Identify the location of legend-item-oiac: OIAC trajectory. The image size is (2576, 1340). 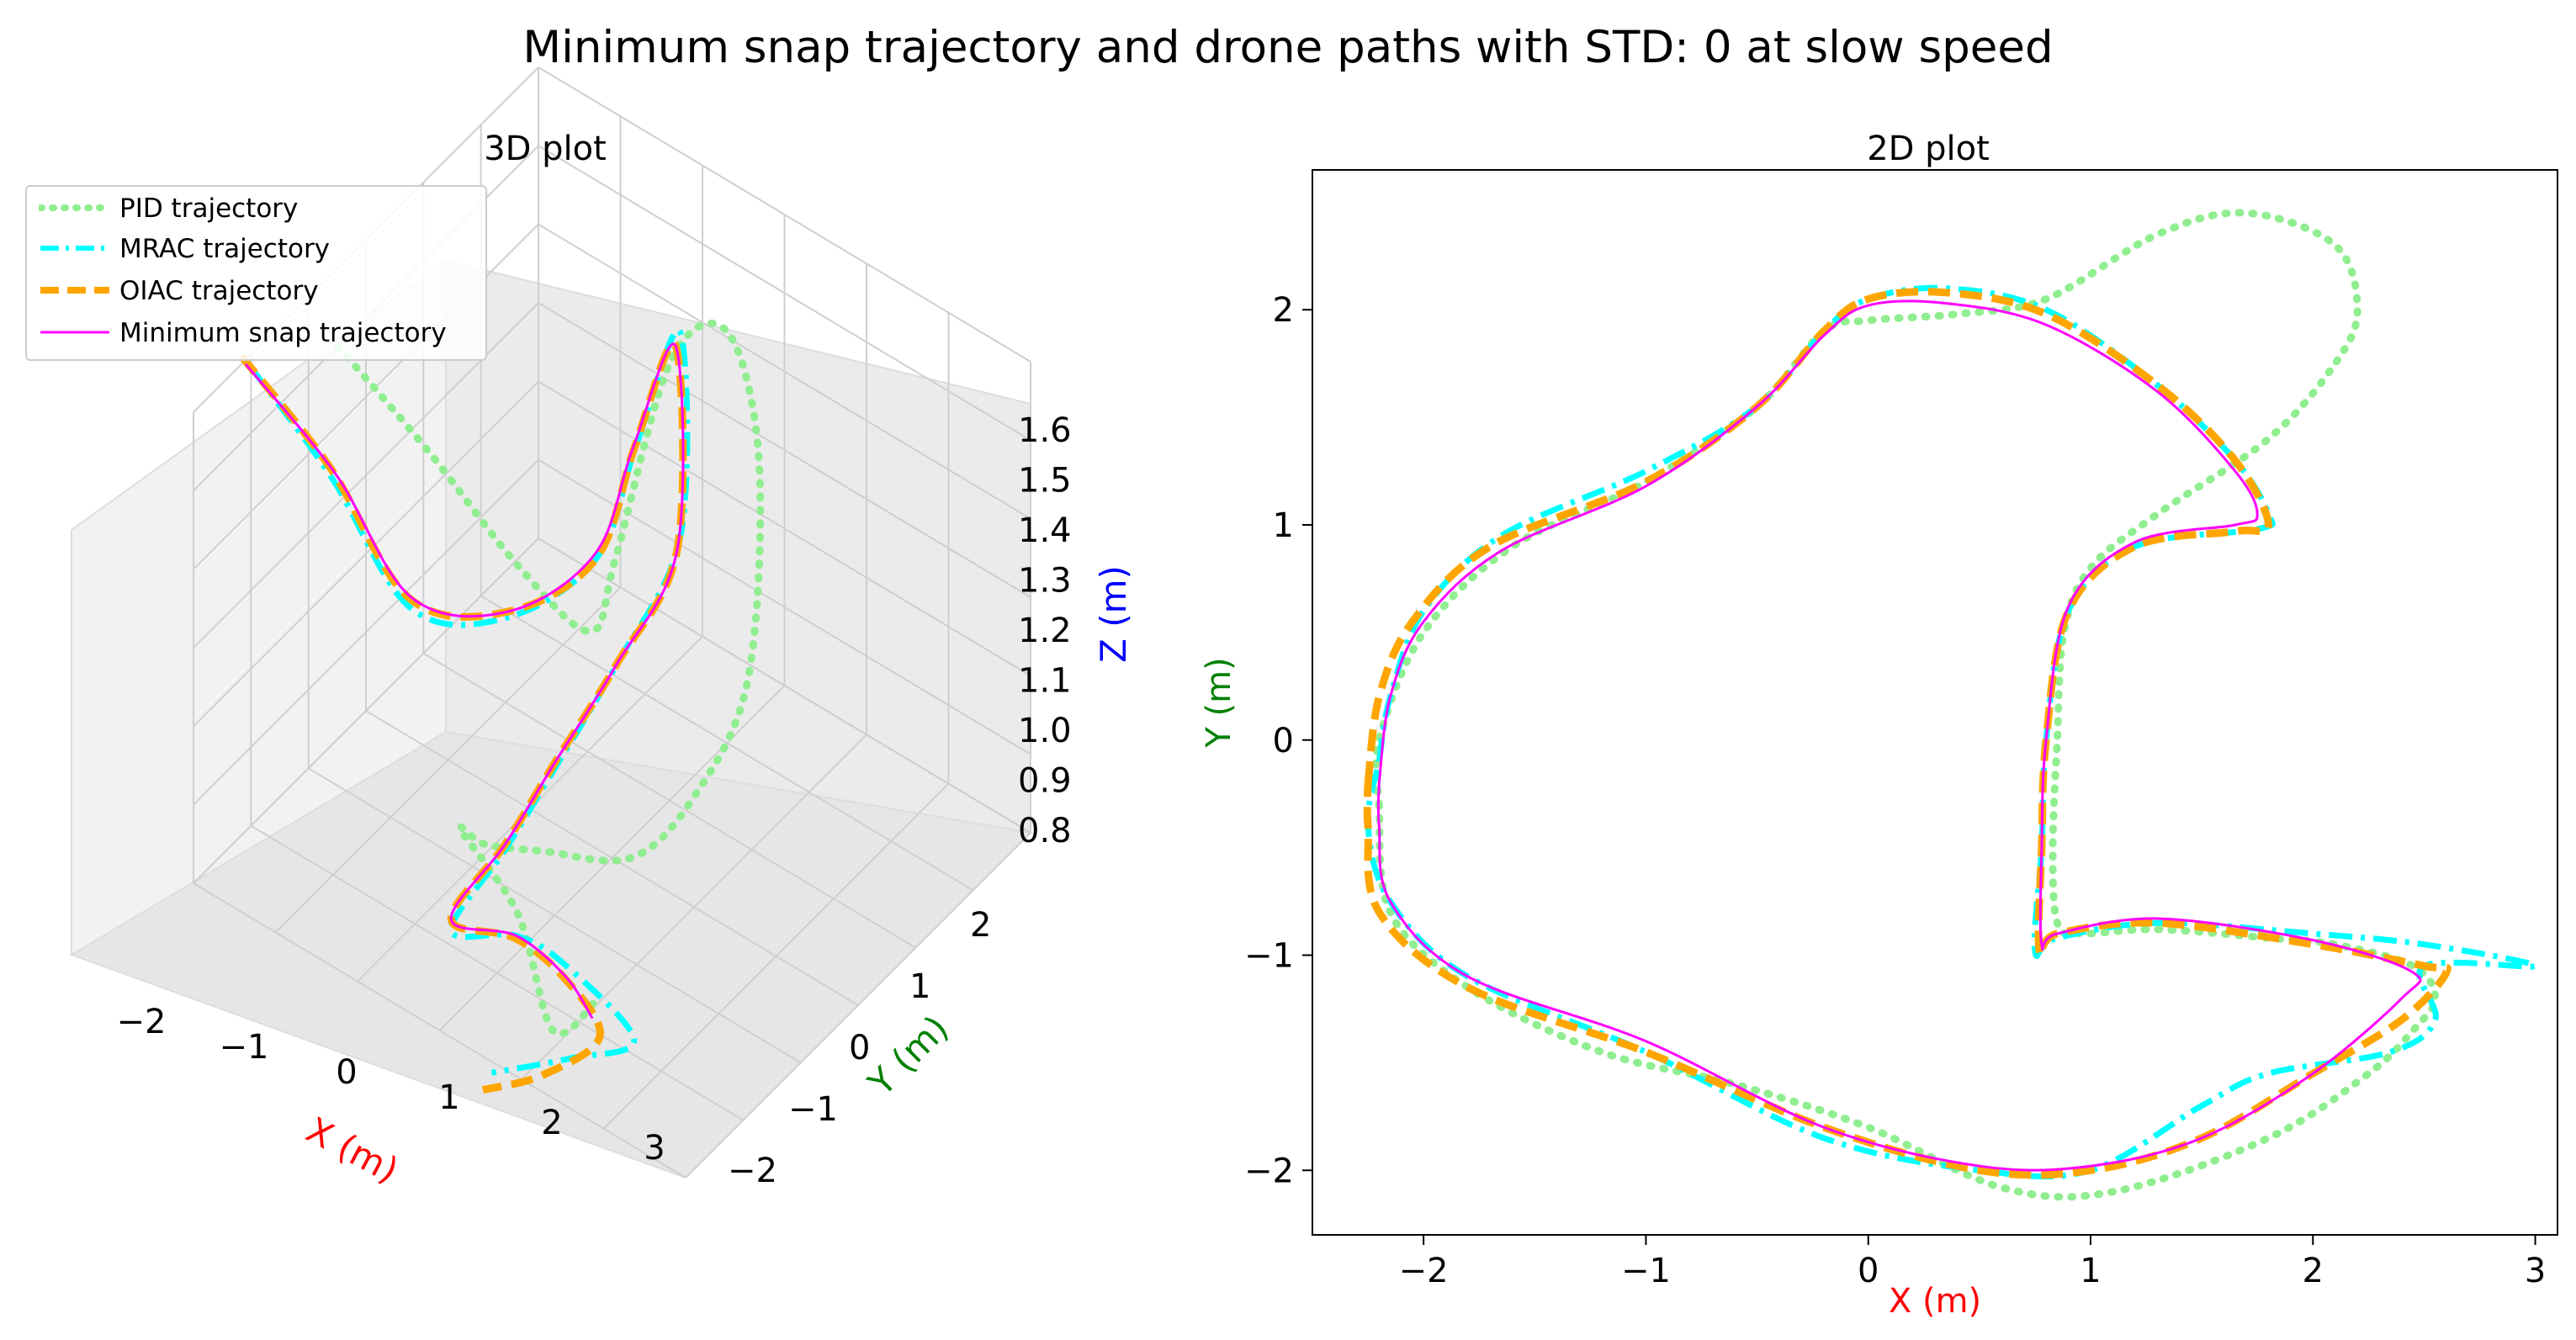
(256, 291).